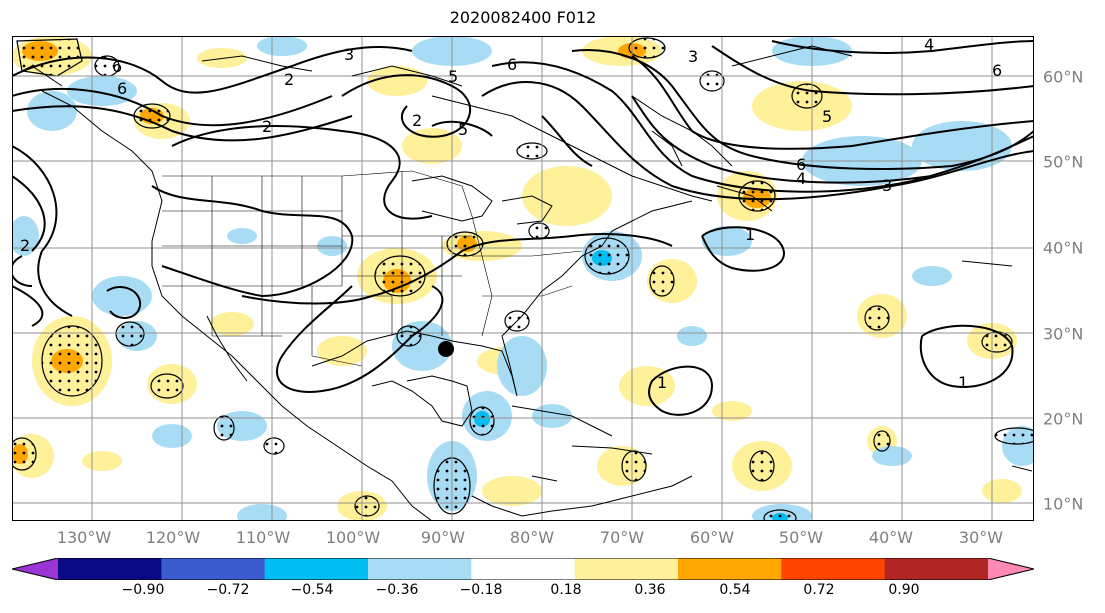  I want to click on colorbar-tick-label: −0.36, so click(397, 590).